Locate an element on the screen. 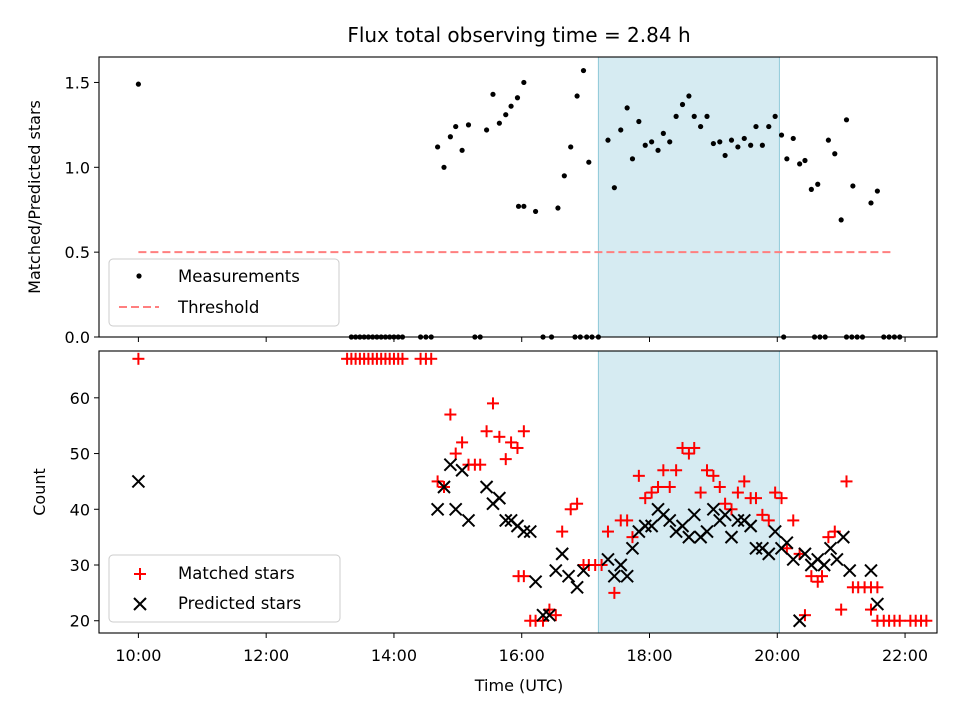  bottom-legend: Matched stars Predicted stars is located at coordinates (224, 588).